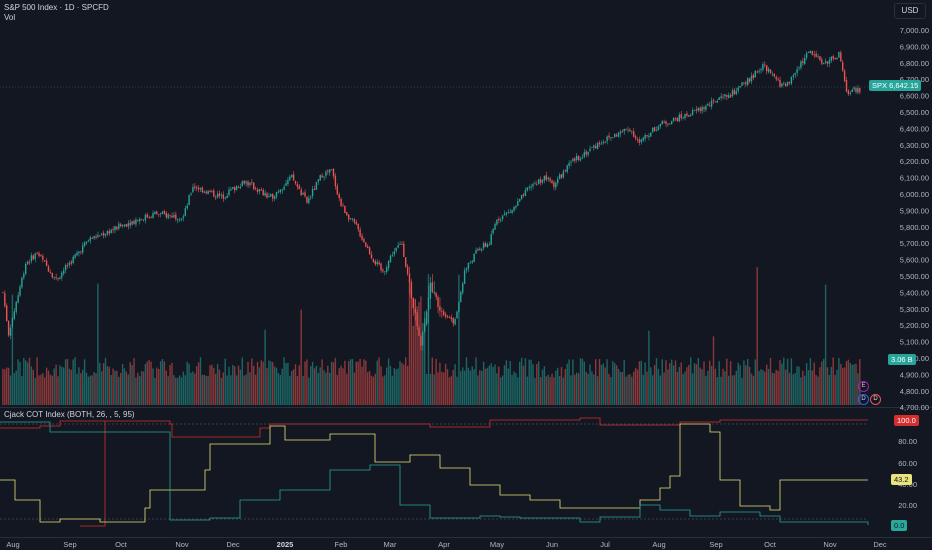 This screenshot has width=932, height=550. What do you see at coordinates (914, 178) in the screenshot?
I see `price-axis-label: 6,100.00` at bounding box center [914, 178].